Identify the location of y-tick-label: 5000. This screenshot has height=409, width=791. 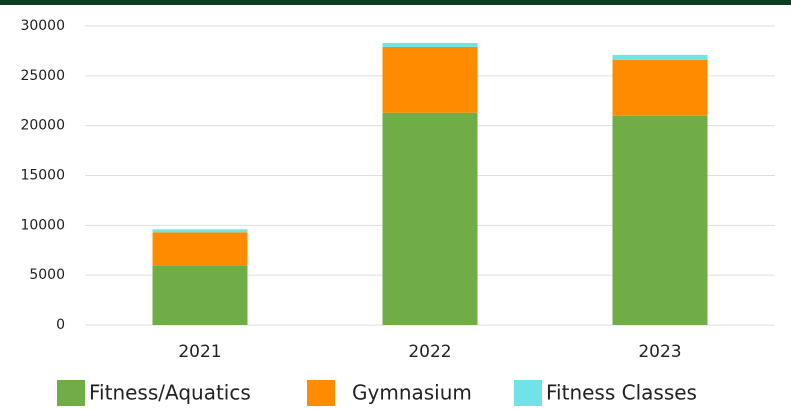
(47, 275).